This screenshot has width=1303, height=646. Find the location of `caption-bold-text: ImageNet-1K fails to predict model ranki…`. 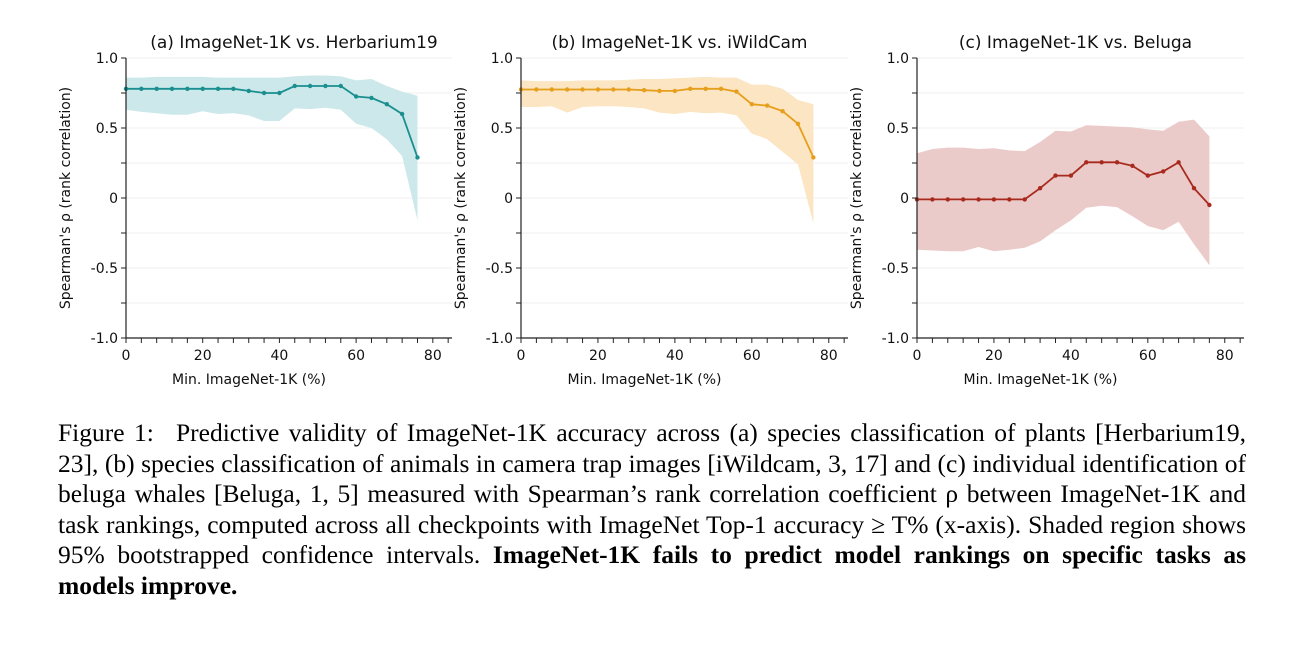

caption-bold-text: ImageNet-1K fails to predict model ranki… is located at coordinates (652, 570).